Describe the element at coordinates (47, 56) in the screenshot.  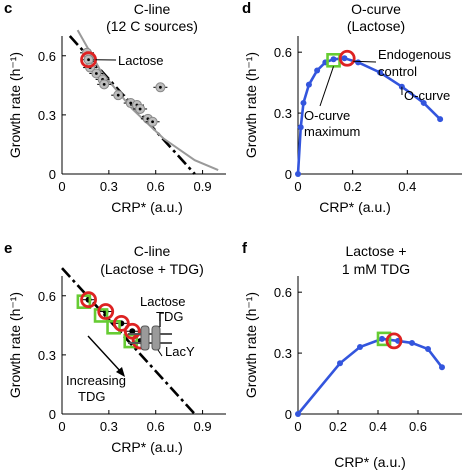
I see `panel-c-y-tick-label: 0.6` at that location.